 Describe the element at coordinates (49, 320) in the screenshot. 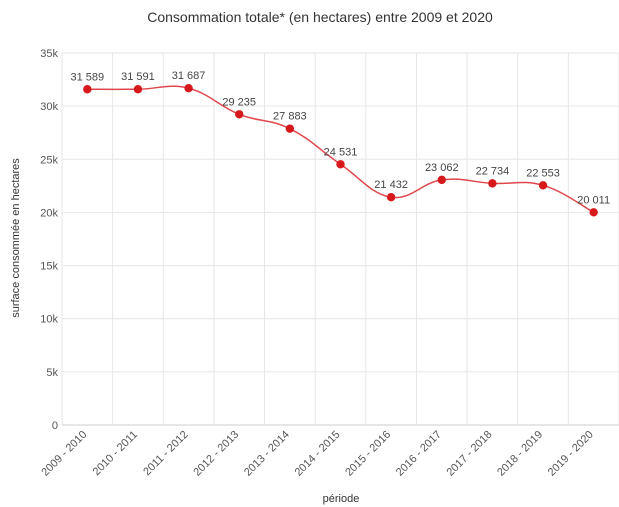

I see `y-tick-label: 10k` at that location.